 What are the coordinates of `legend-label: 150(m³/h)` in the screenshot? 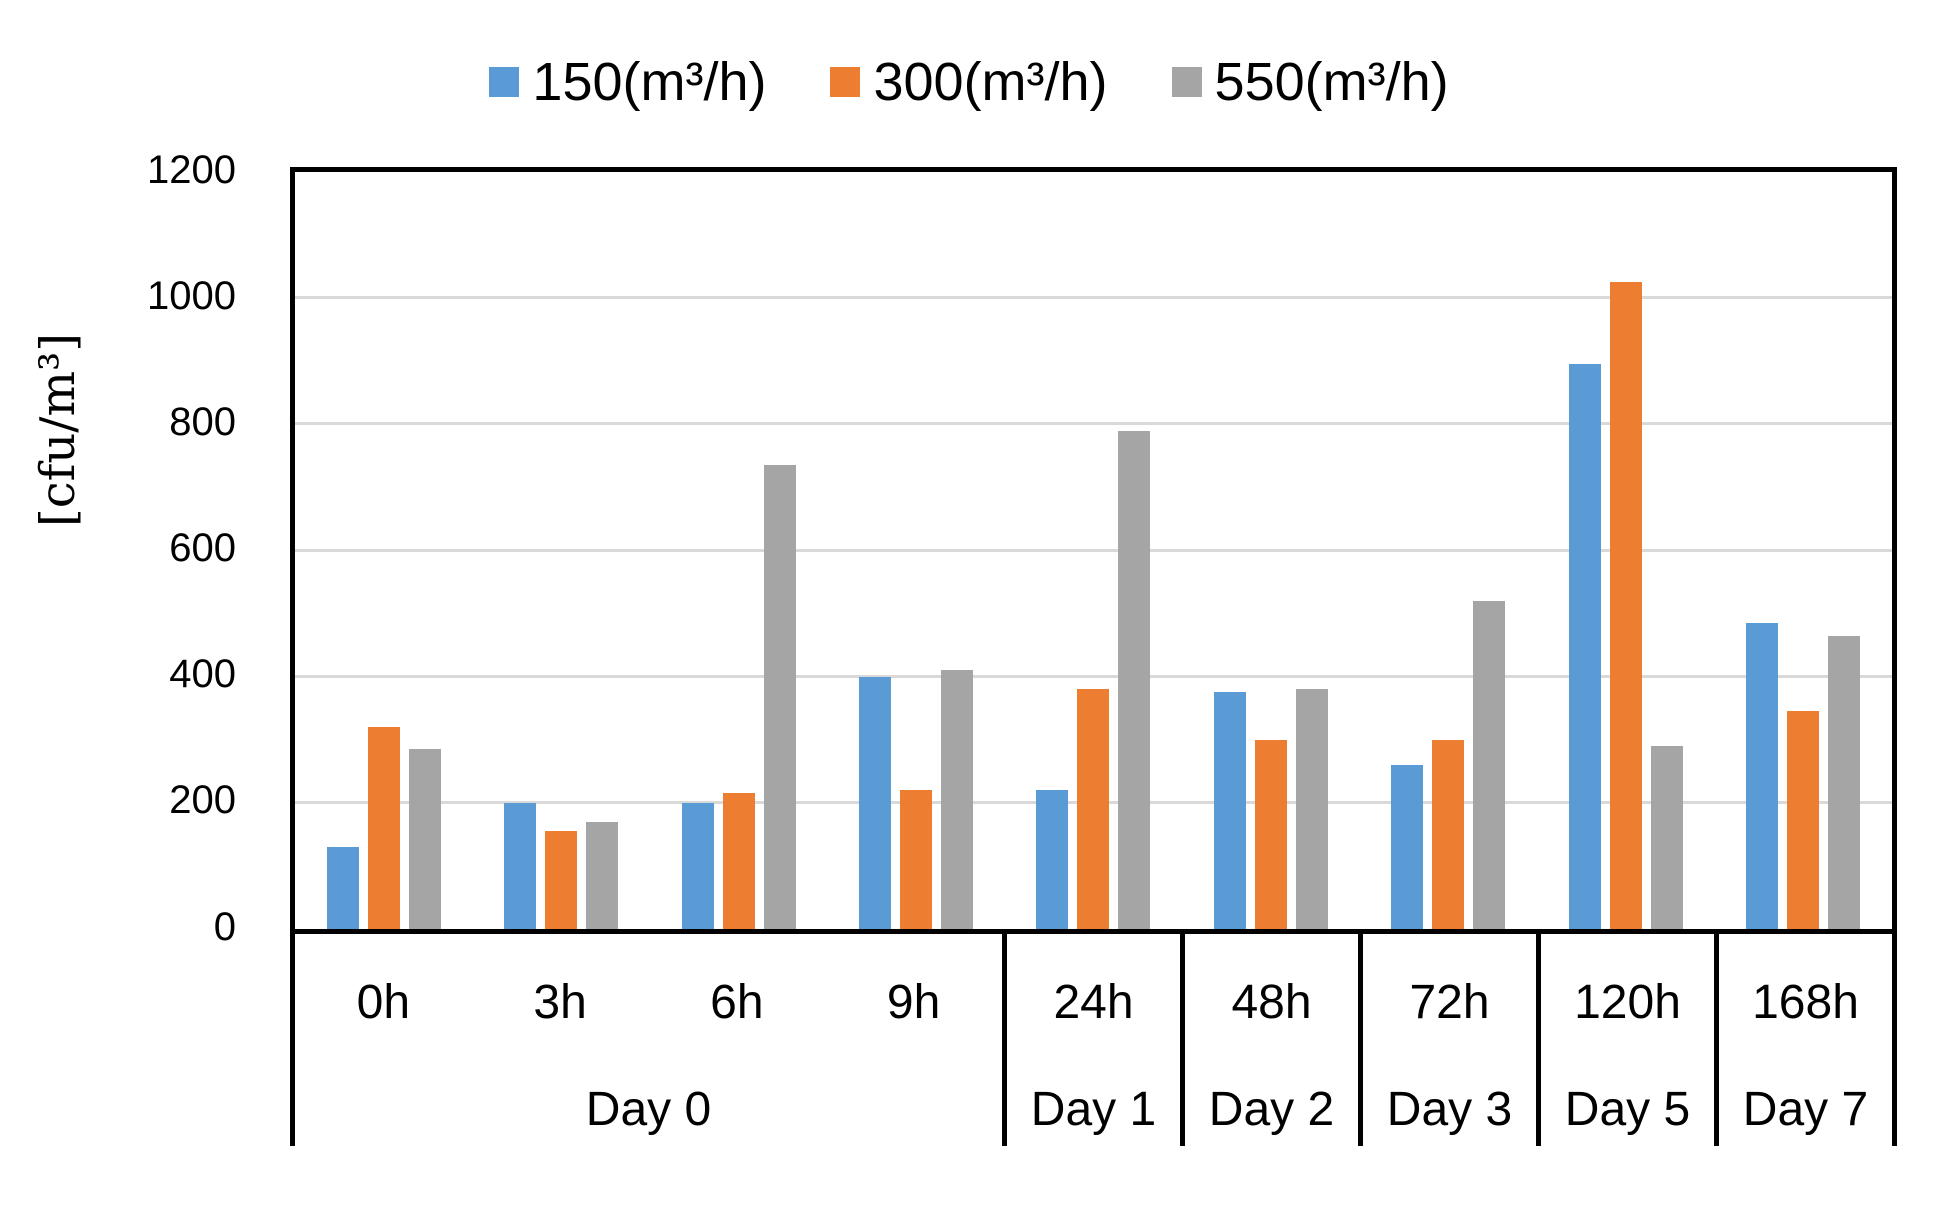 It's located at (649, 82).